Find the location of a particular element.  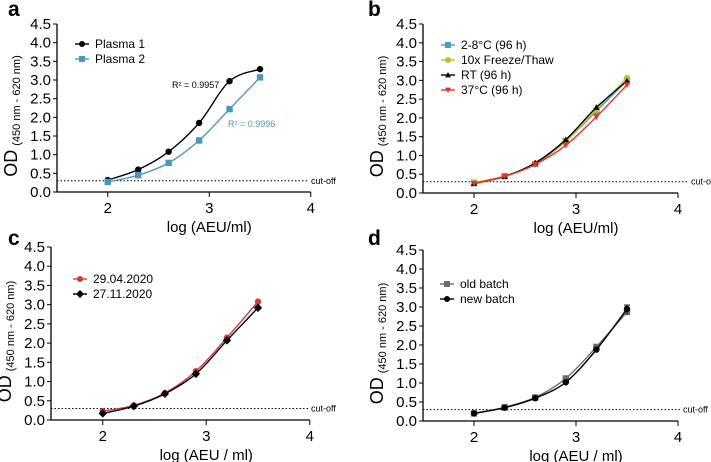

panel-letter: a is located at coordinates (14, 10).